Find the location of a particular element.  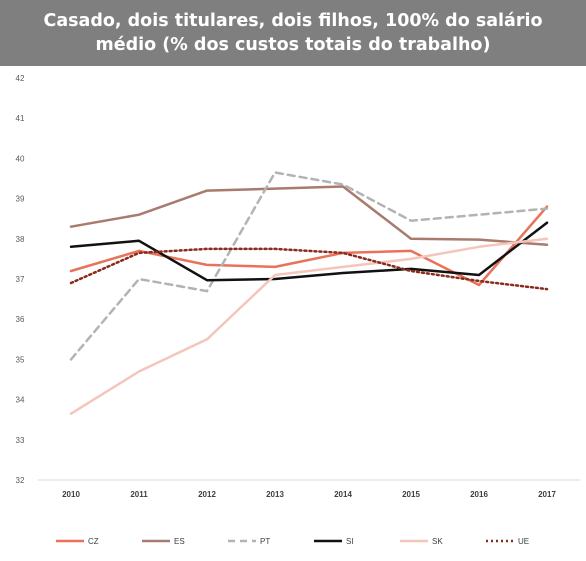

y-tick-label: 36 is located at coordinates (20, 319).